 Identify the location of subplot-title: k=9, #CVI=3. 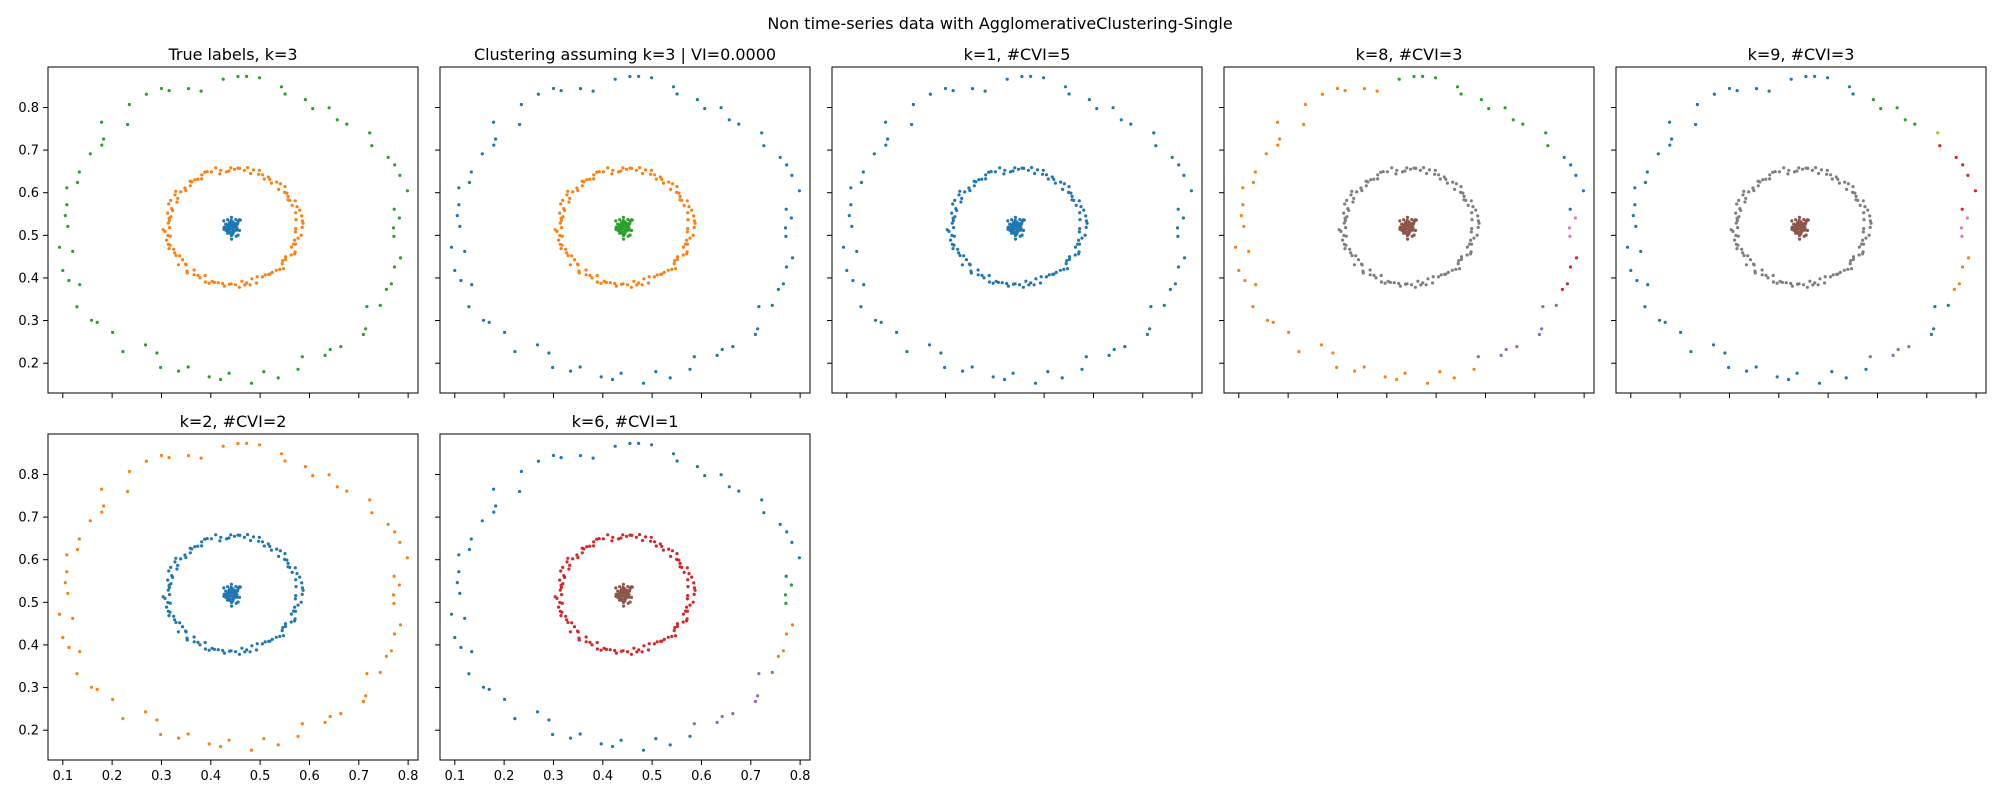
(1801, 54).